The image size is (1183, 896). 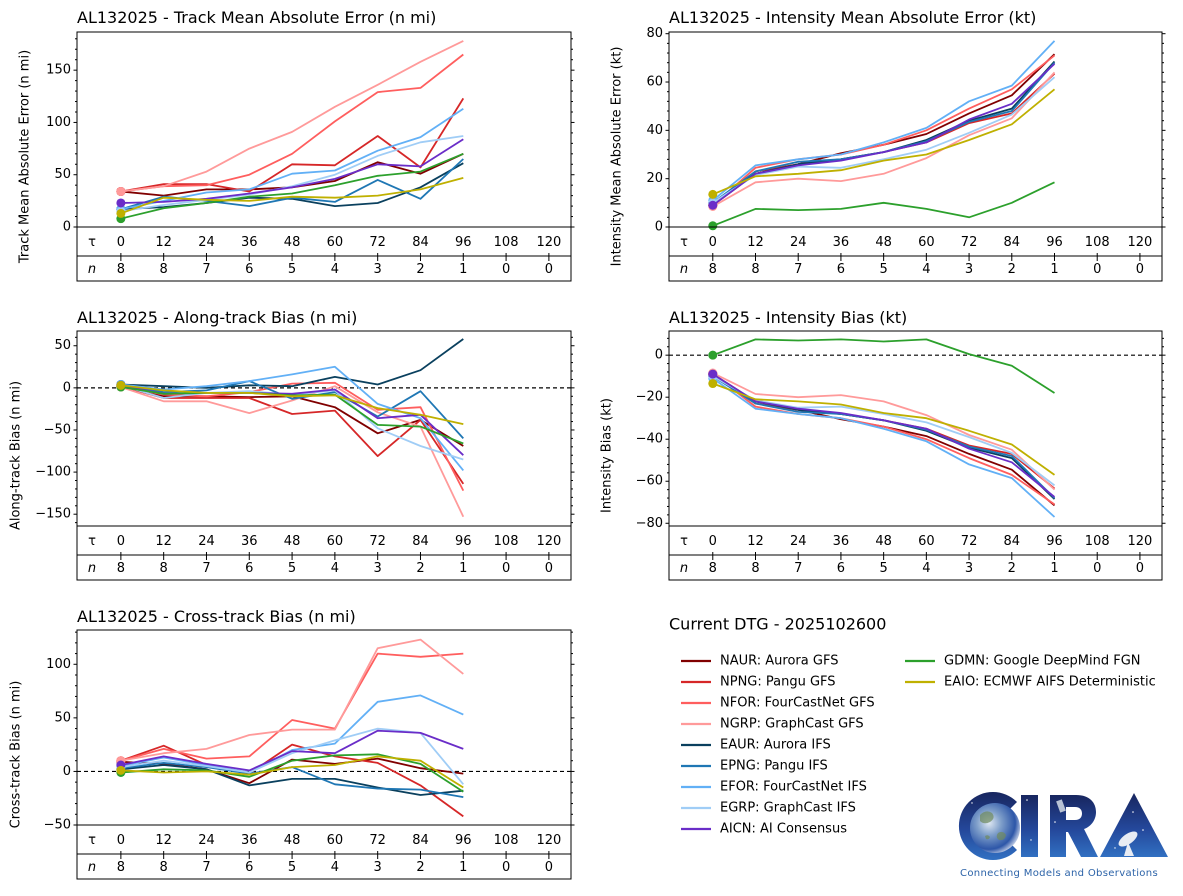 What do you see at coordinates (792, 724) in the screenshot?
I see `legend-label: NGRP: GraphCast GFS` at bounding box center [792, 724].